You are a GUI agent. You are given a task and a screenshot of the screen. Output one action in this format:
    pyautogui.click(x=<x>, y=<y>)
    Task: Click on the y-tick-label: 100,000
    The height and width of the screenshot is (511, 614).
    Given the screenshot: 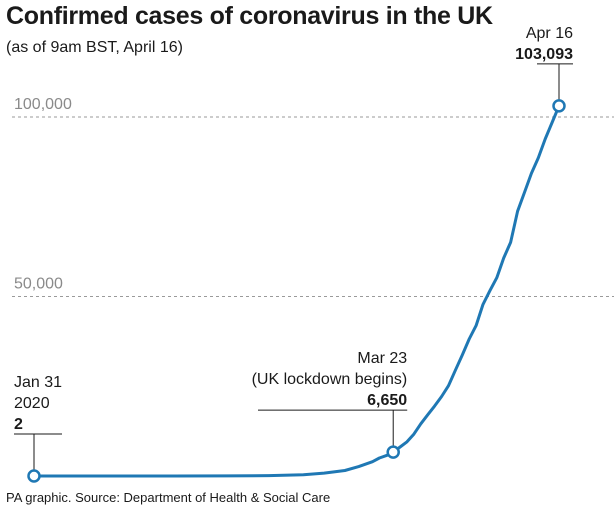 What is the action you would take?
    pyautogui.click(x=43, y=104)
    